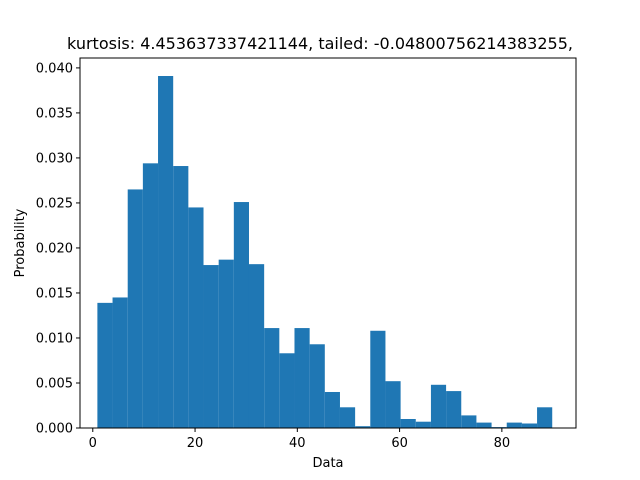 Image resolution: width=640 pixels, height=480 pixels. What do you see at coordinates (54, 338) in the screenshot?
I see `y-tick-label: 0.010` at bounding box center [54, 338].